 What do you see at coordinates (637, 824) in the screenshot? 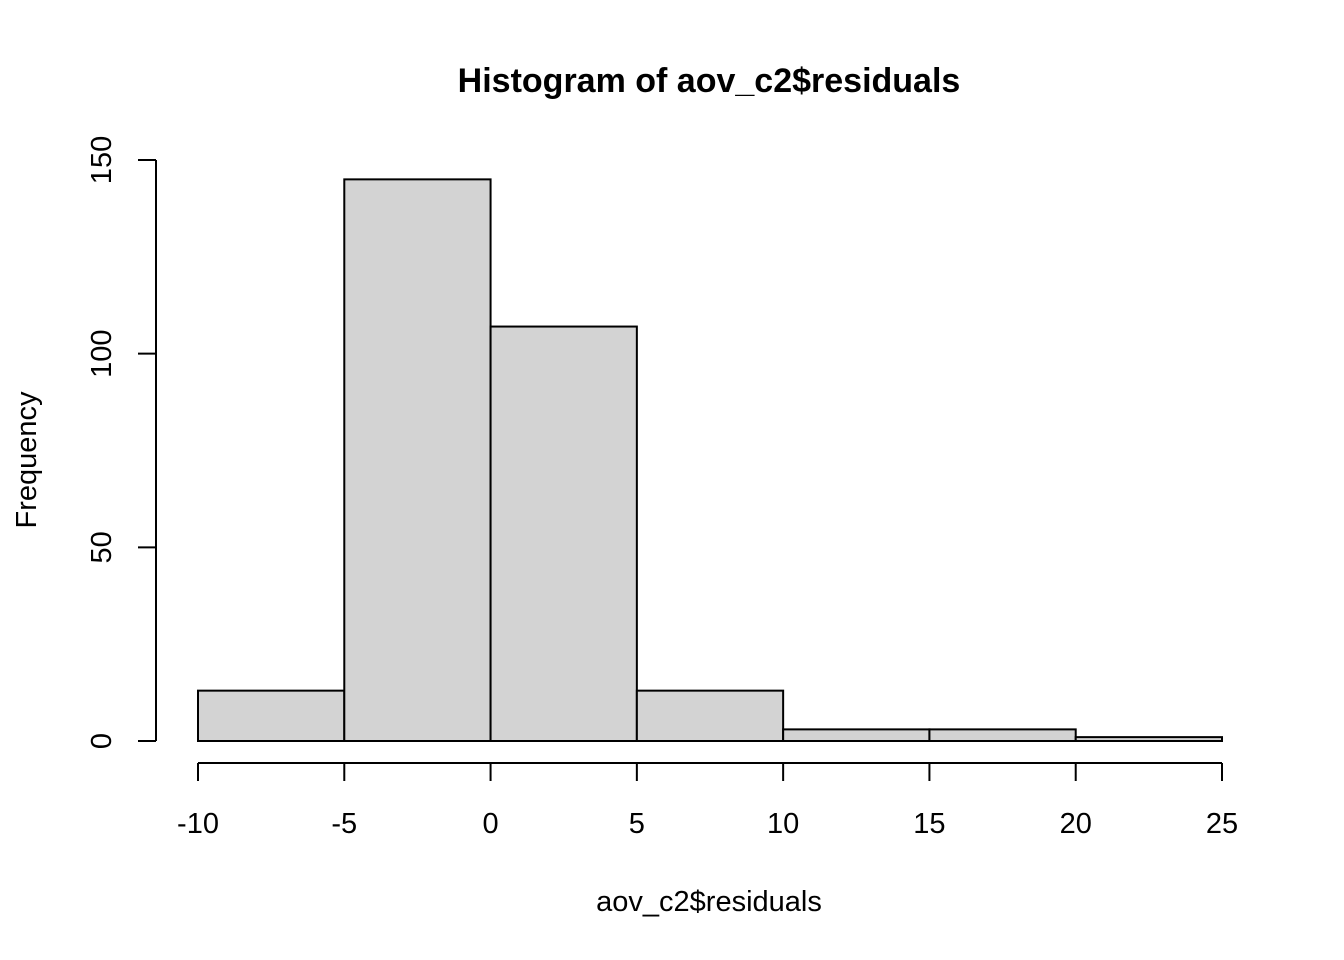
I see `x-tick-label-3: 5` at bounding box center [637, 824].